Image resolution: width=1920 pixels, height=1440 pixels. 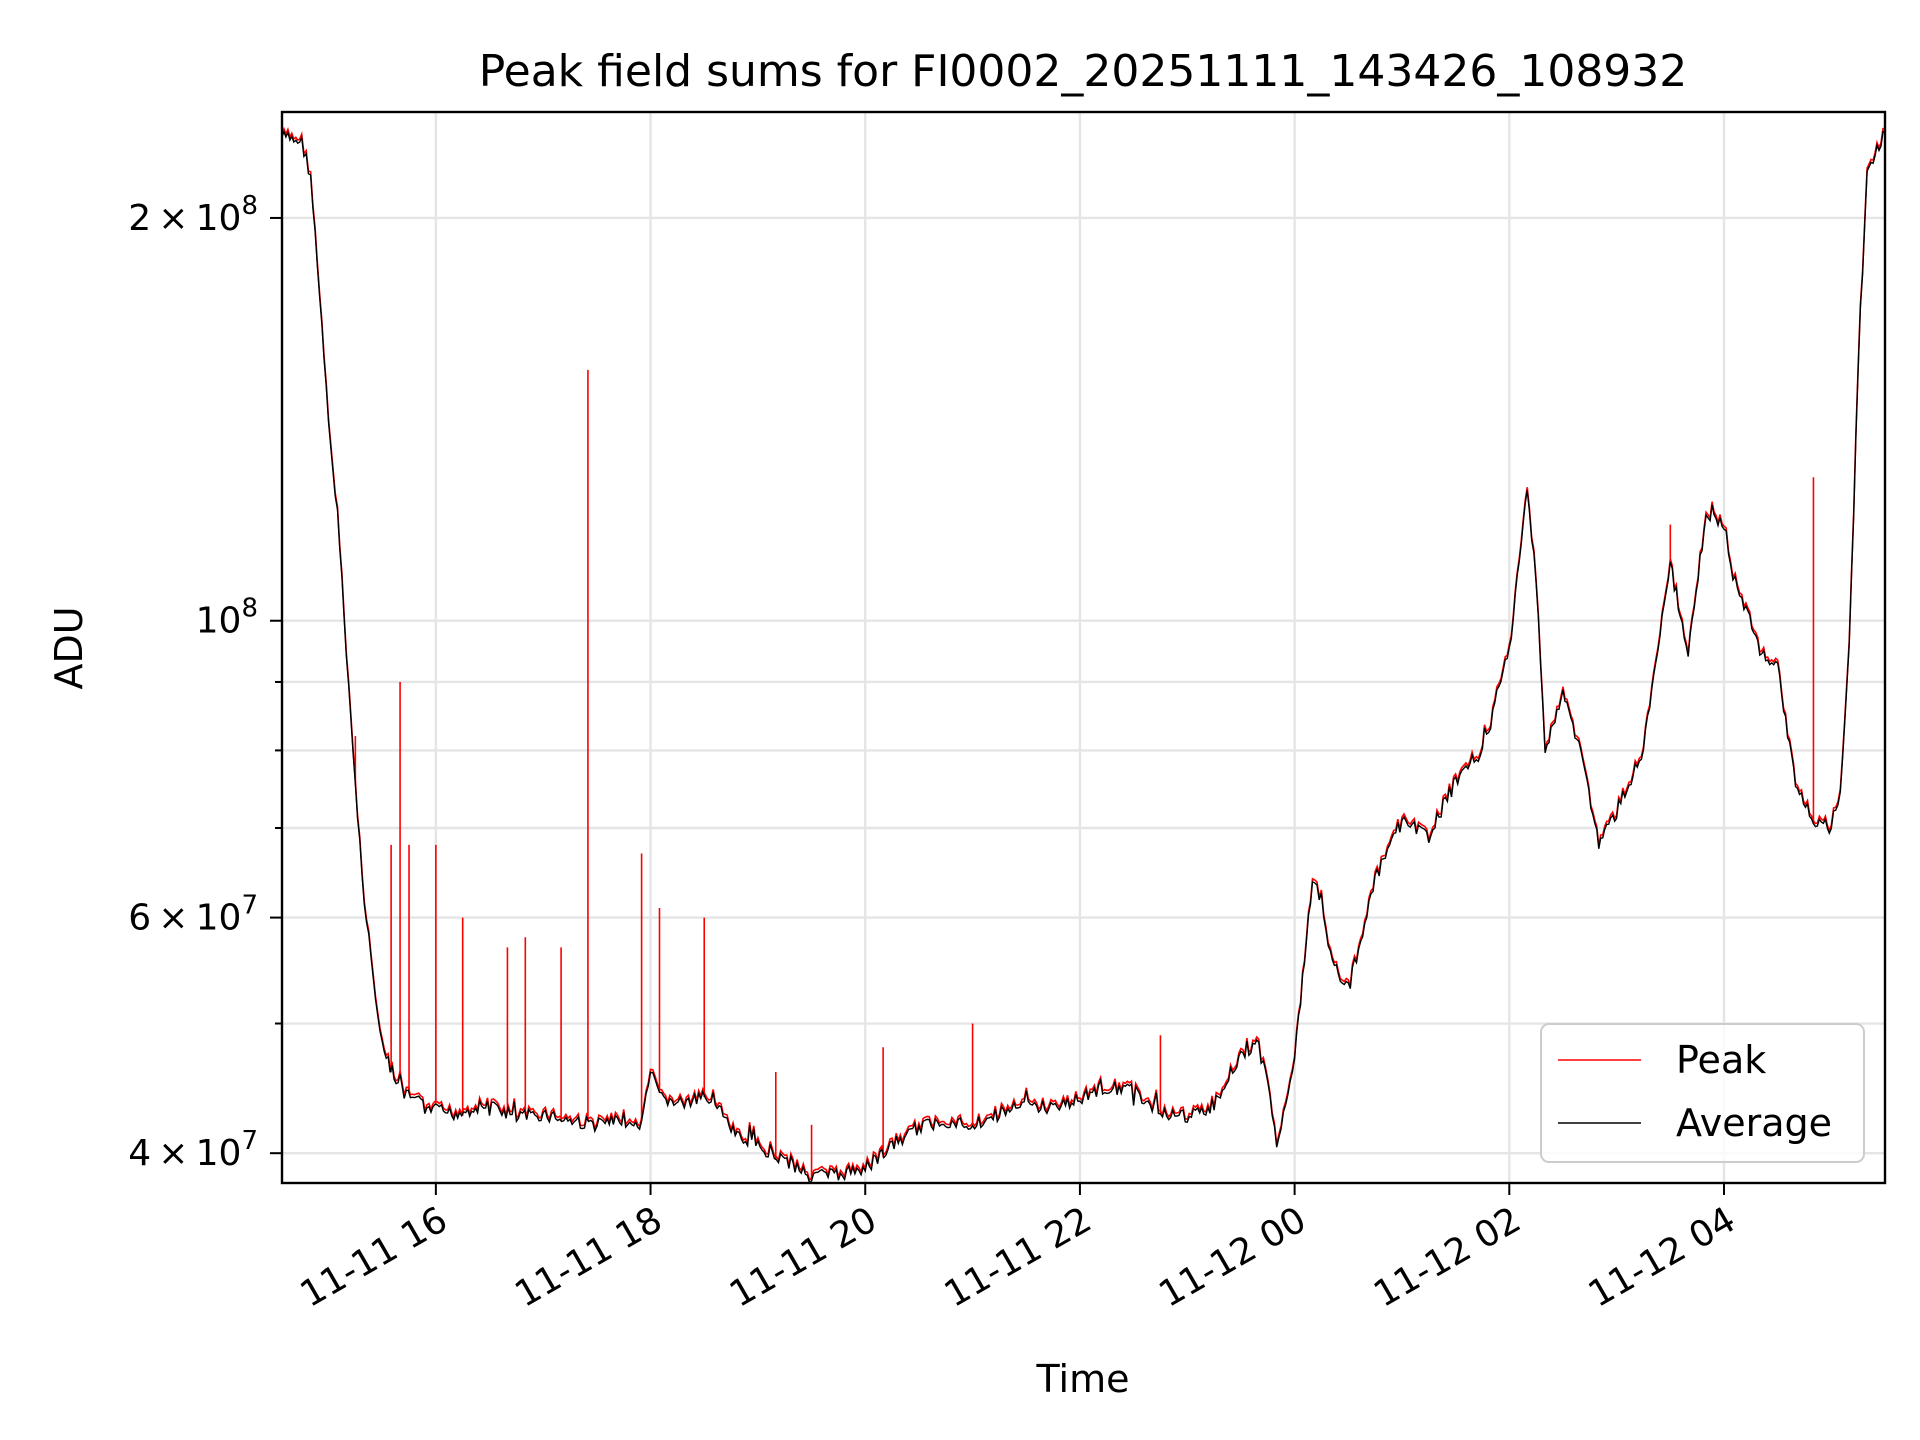 I want to click on legend-box, so click(x=1702, y=1093).